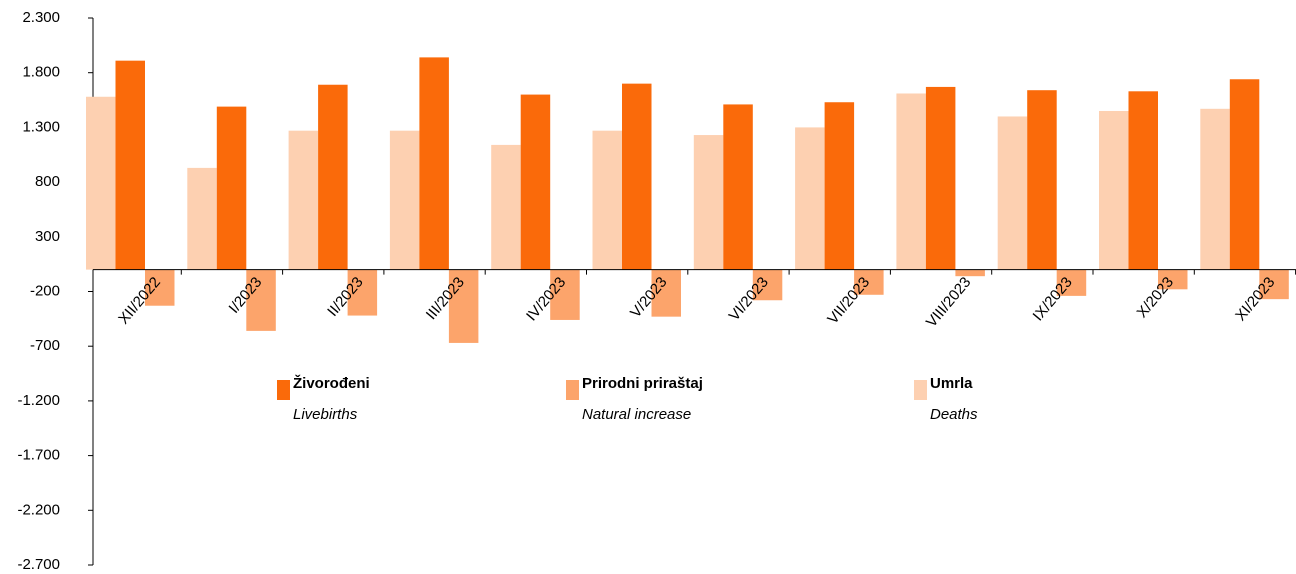  I want to click on x-tick-label: IX/2023, so click(1053, 299).